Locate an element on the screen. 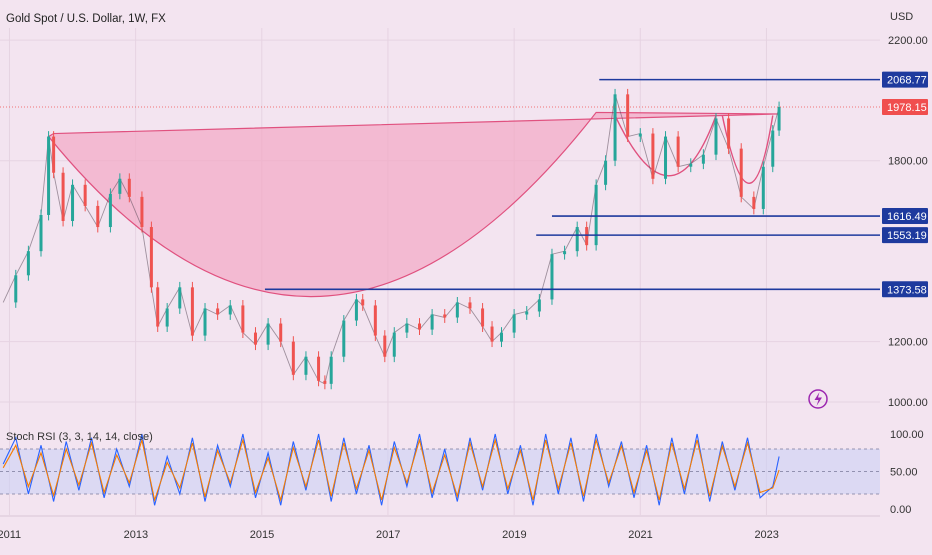  stoch-tick-1: 50.00 is located at coordinates (904, 473).